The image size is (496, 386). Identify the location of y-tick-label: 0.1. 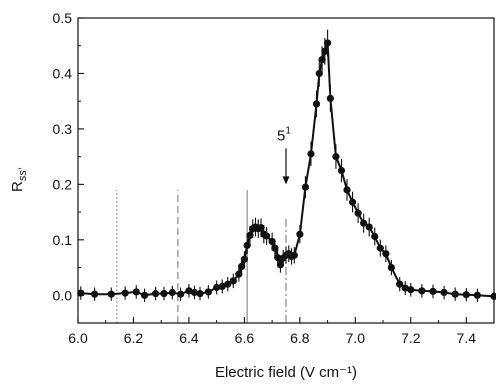
(63, 240).